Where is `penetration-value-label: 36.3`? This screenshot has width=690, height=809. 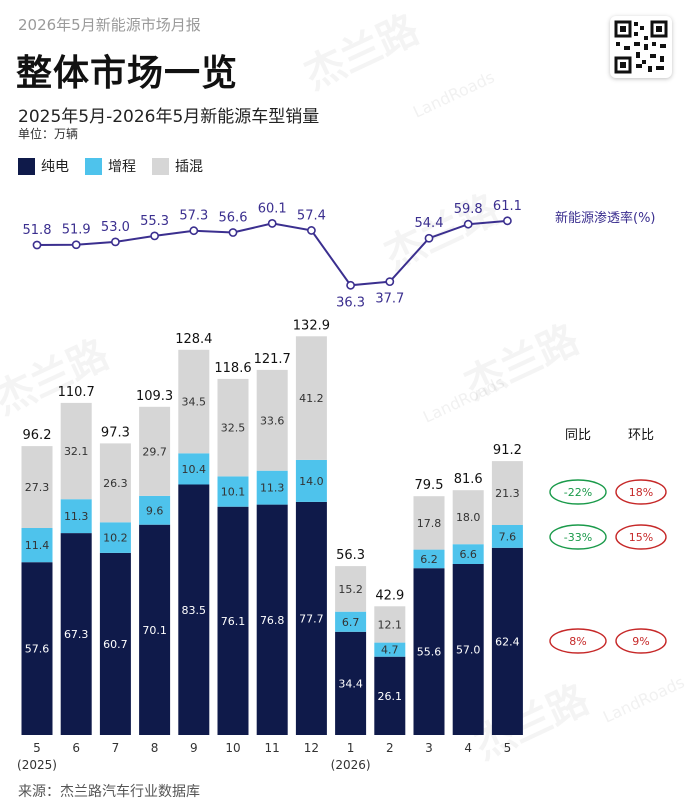 penetration-value-label: 36.3 is located at coordinates (350, 302).